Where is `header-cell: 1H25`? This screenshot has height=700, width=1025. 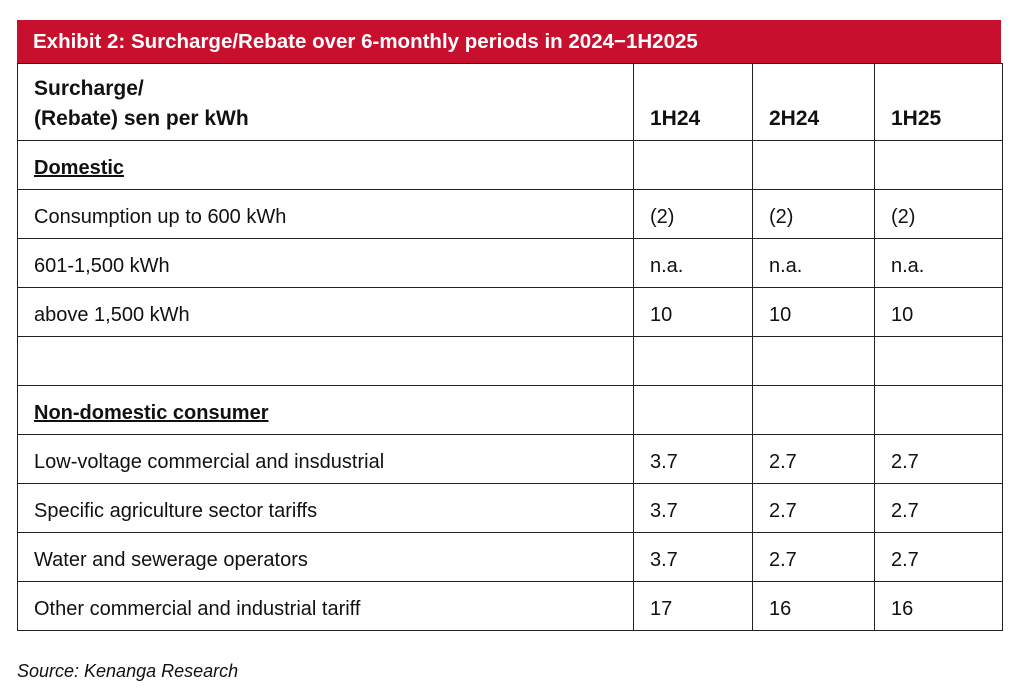
header-cell: 1H25 is located at coordinates (938, 102).